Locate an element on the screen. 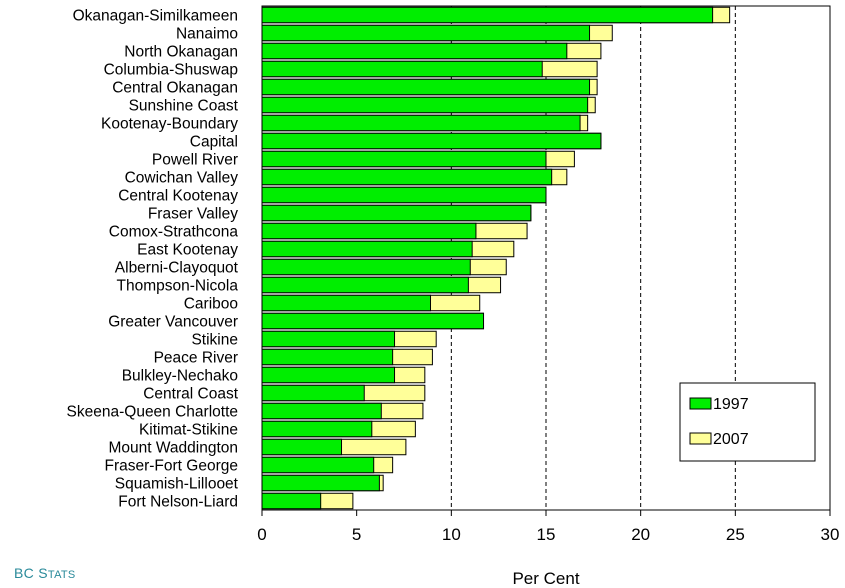 The image size is (845, 588). bar-1997-cariboo is located at coordinates (346, 303).